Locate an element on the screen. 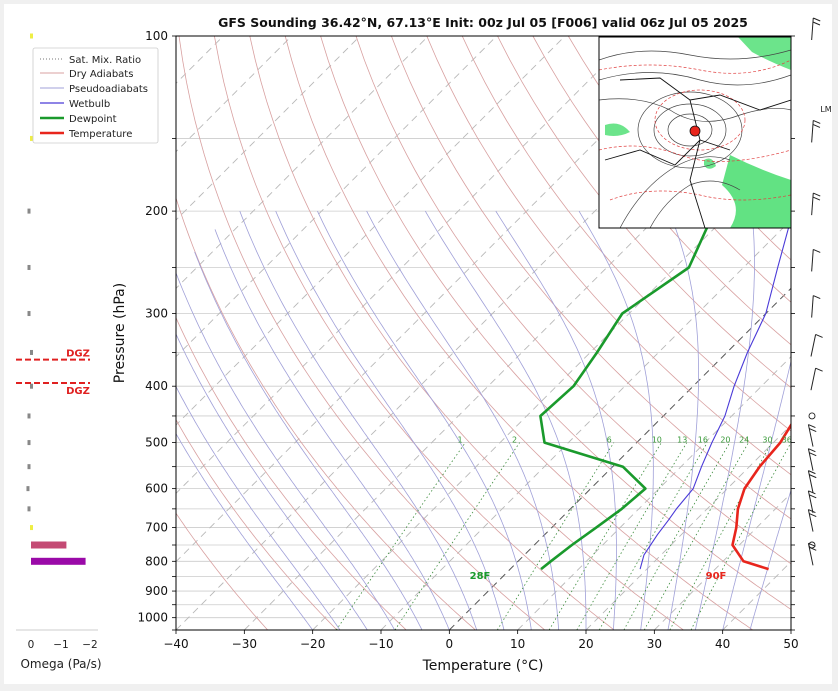 This screenshot has height=691, width=838. inset-map-content is located at coordinates (695, 132).